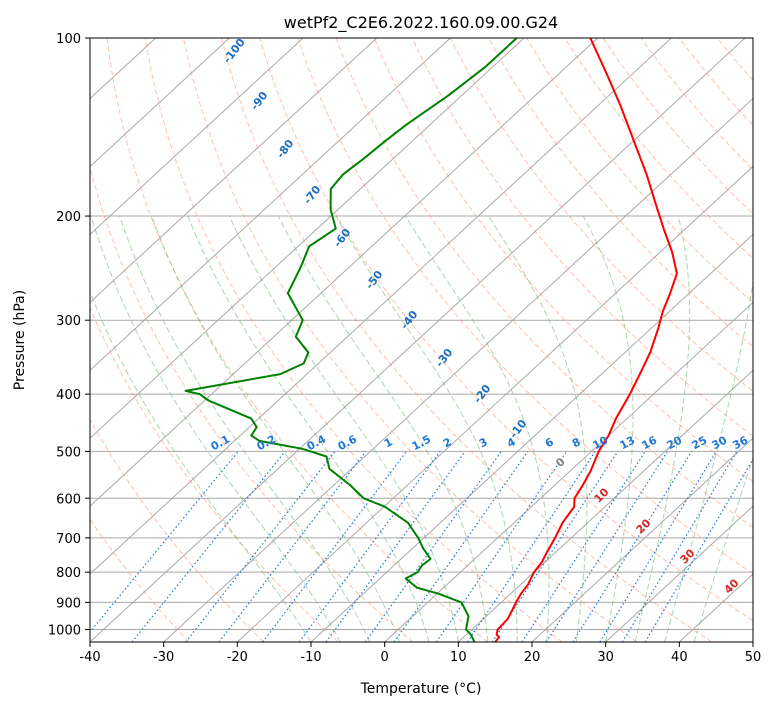 The width and height of the screenshot is (775, 708). Describe the element at coordinates (68, 499) in the screenshot. I see `y-tick-label: 600` at that location.